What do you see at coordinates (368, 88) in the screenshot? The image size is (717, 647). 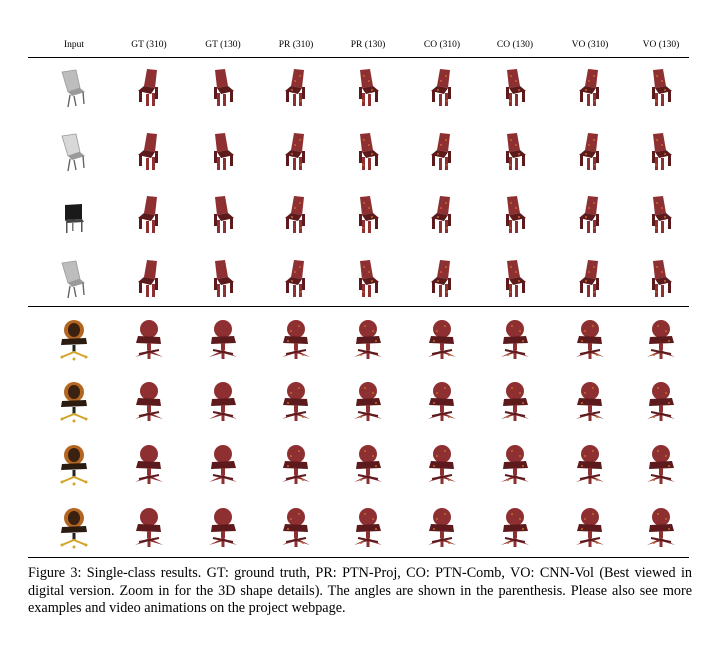 I see `chair-reconstruction-r0-c4` at bounding box center [368, 88].